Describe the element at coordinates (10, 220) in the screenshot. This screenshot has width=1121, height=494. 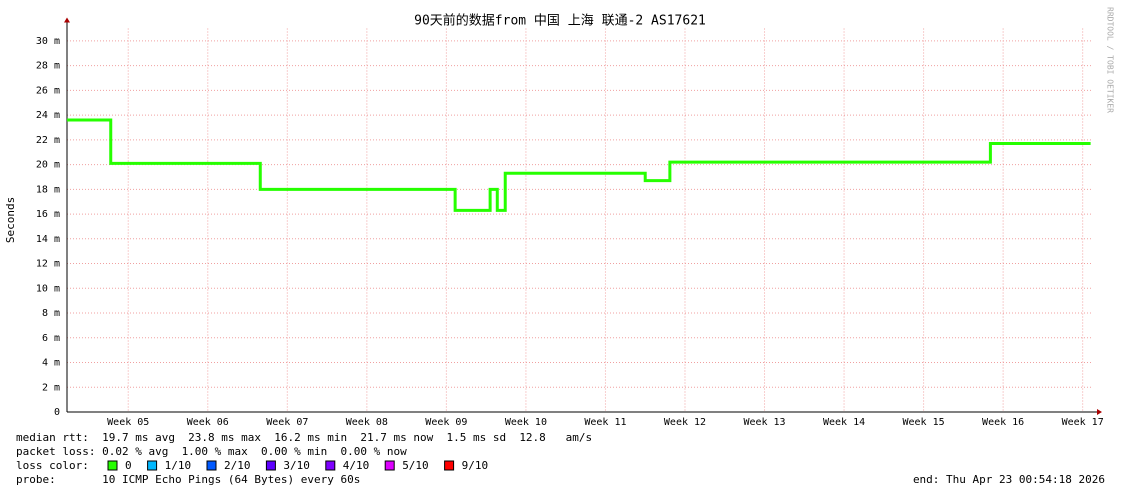
I see `y-axis-label: Seconds` at that location.